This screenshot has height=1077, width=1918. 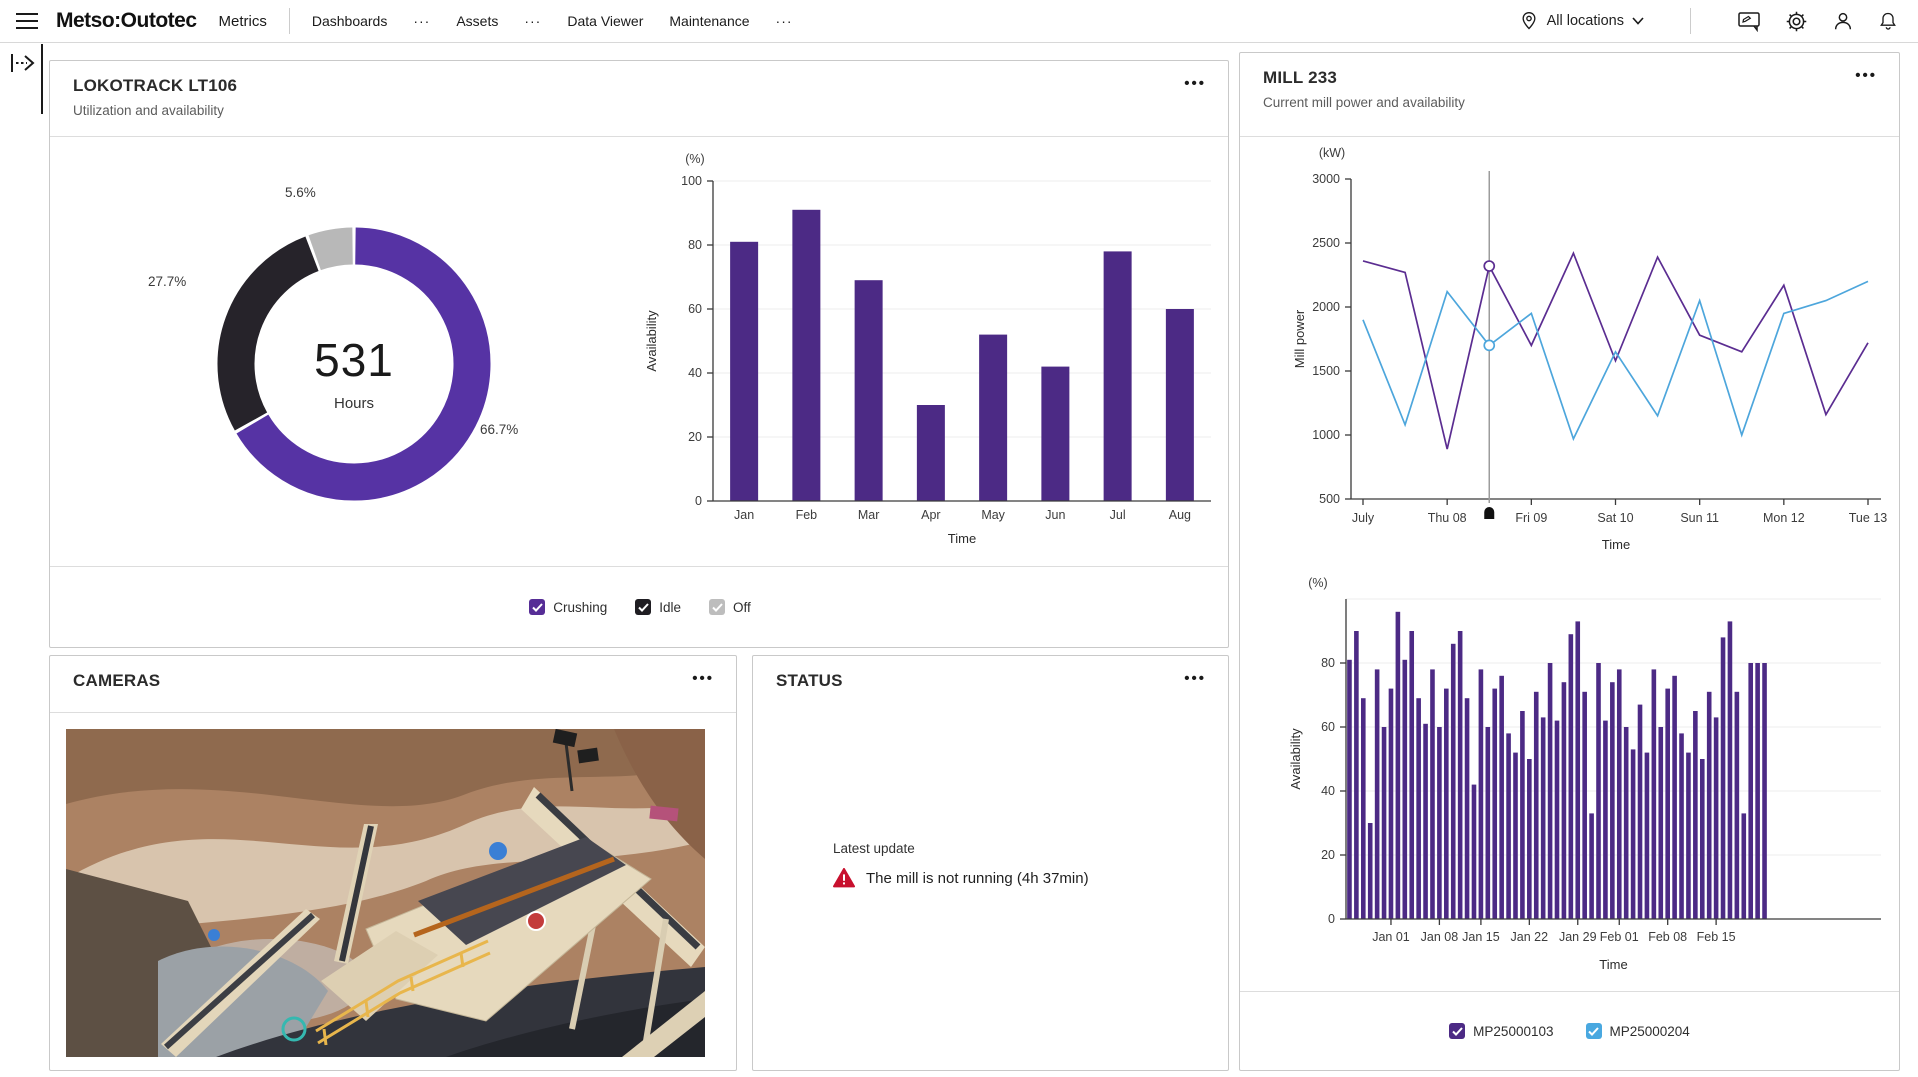 I want to click on nav-overflow-icon-3: ···, so click(x=784, y=21).